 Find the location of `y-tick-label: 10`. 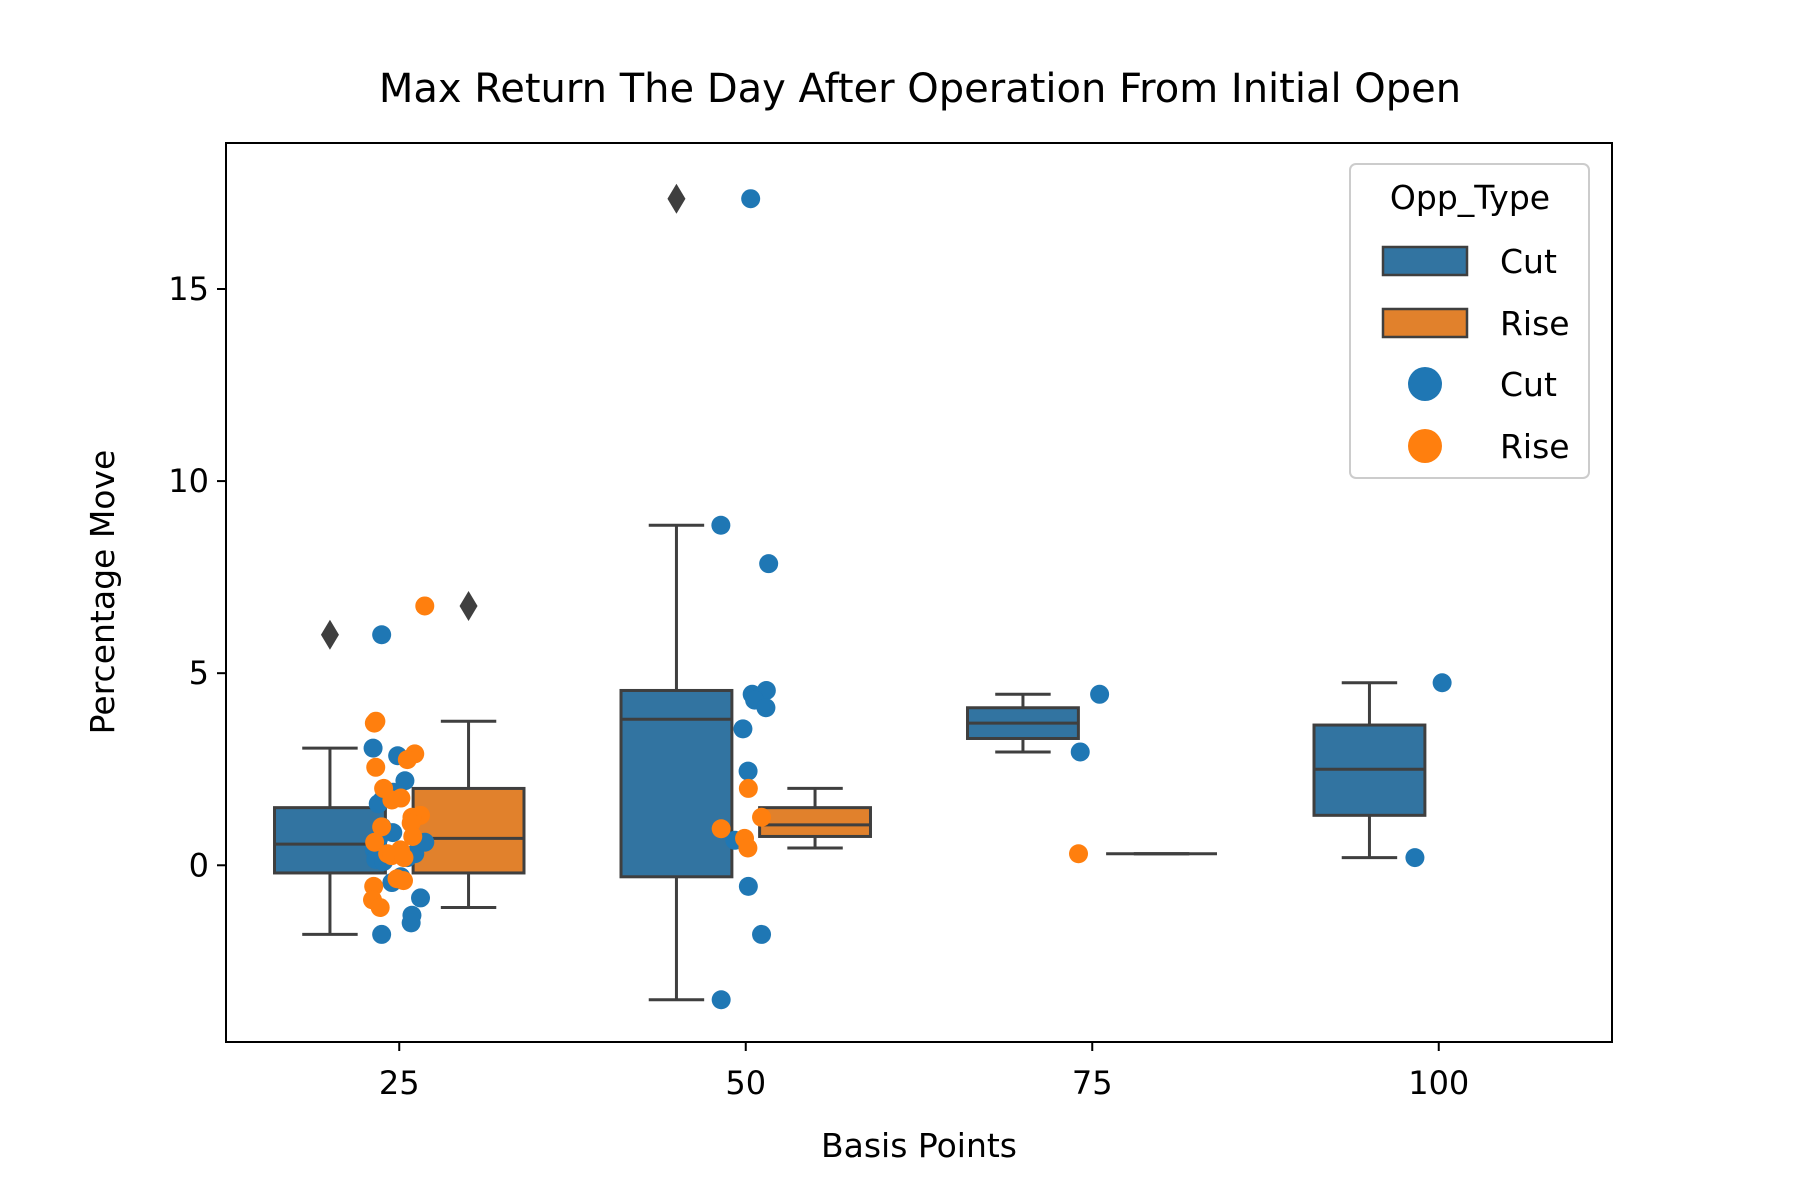

y-tick-label: 10 is located at coordinates (188, 481).